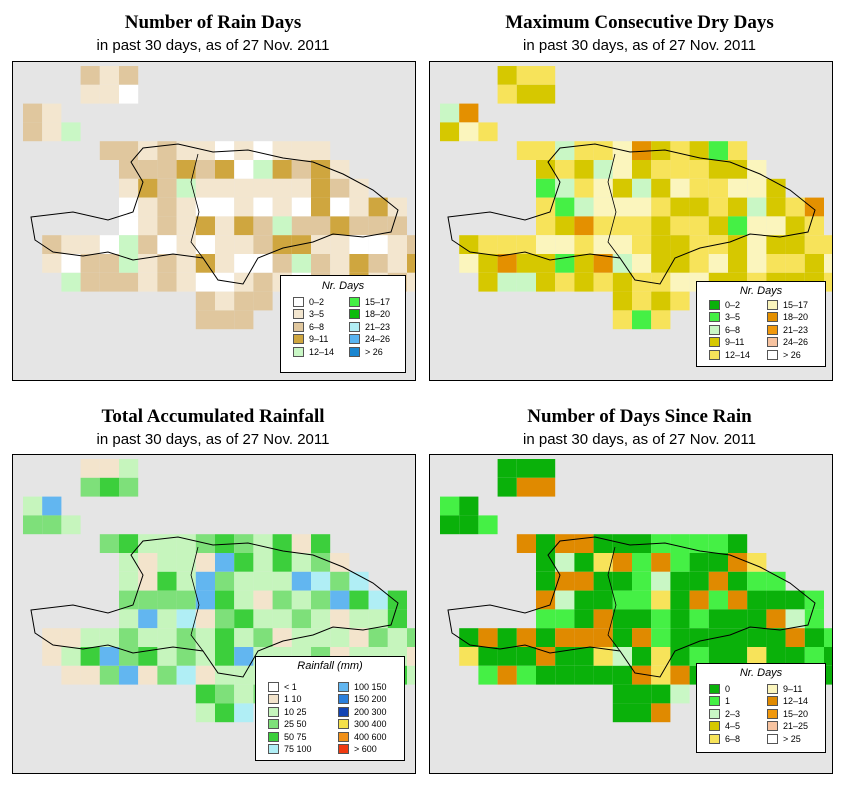 This screenshot has width=853, height=793. What do you see at coordinates (631, 214) in the screenshot?
I see `coastline` at bounding box center [631, 214].